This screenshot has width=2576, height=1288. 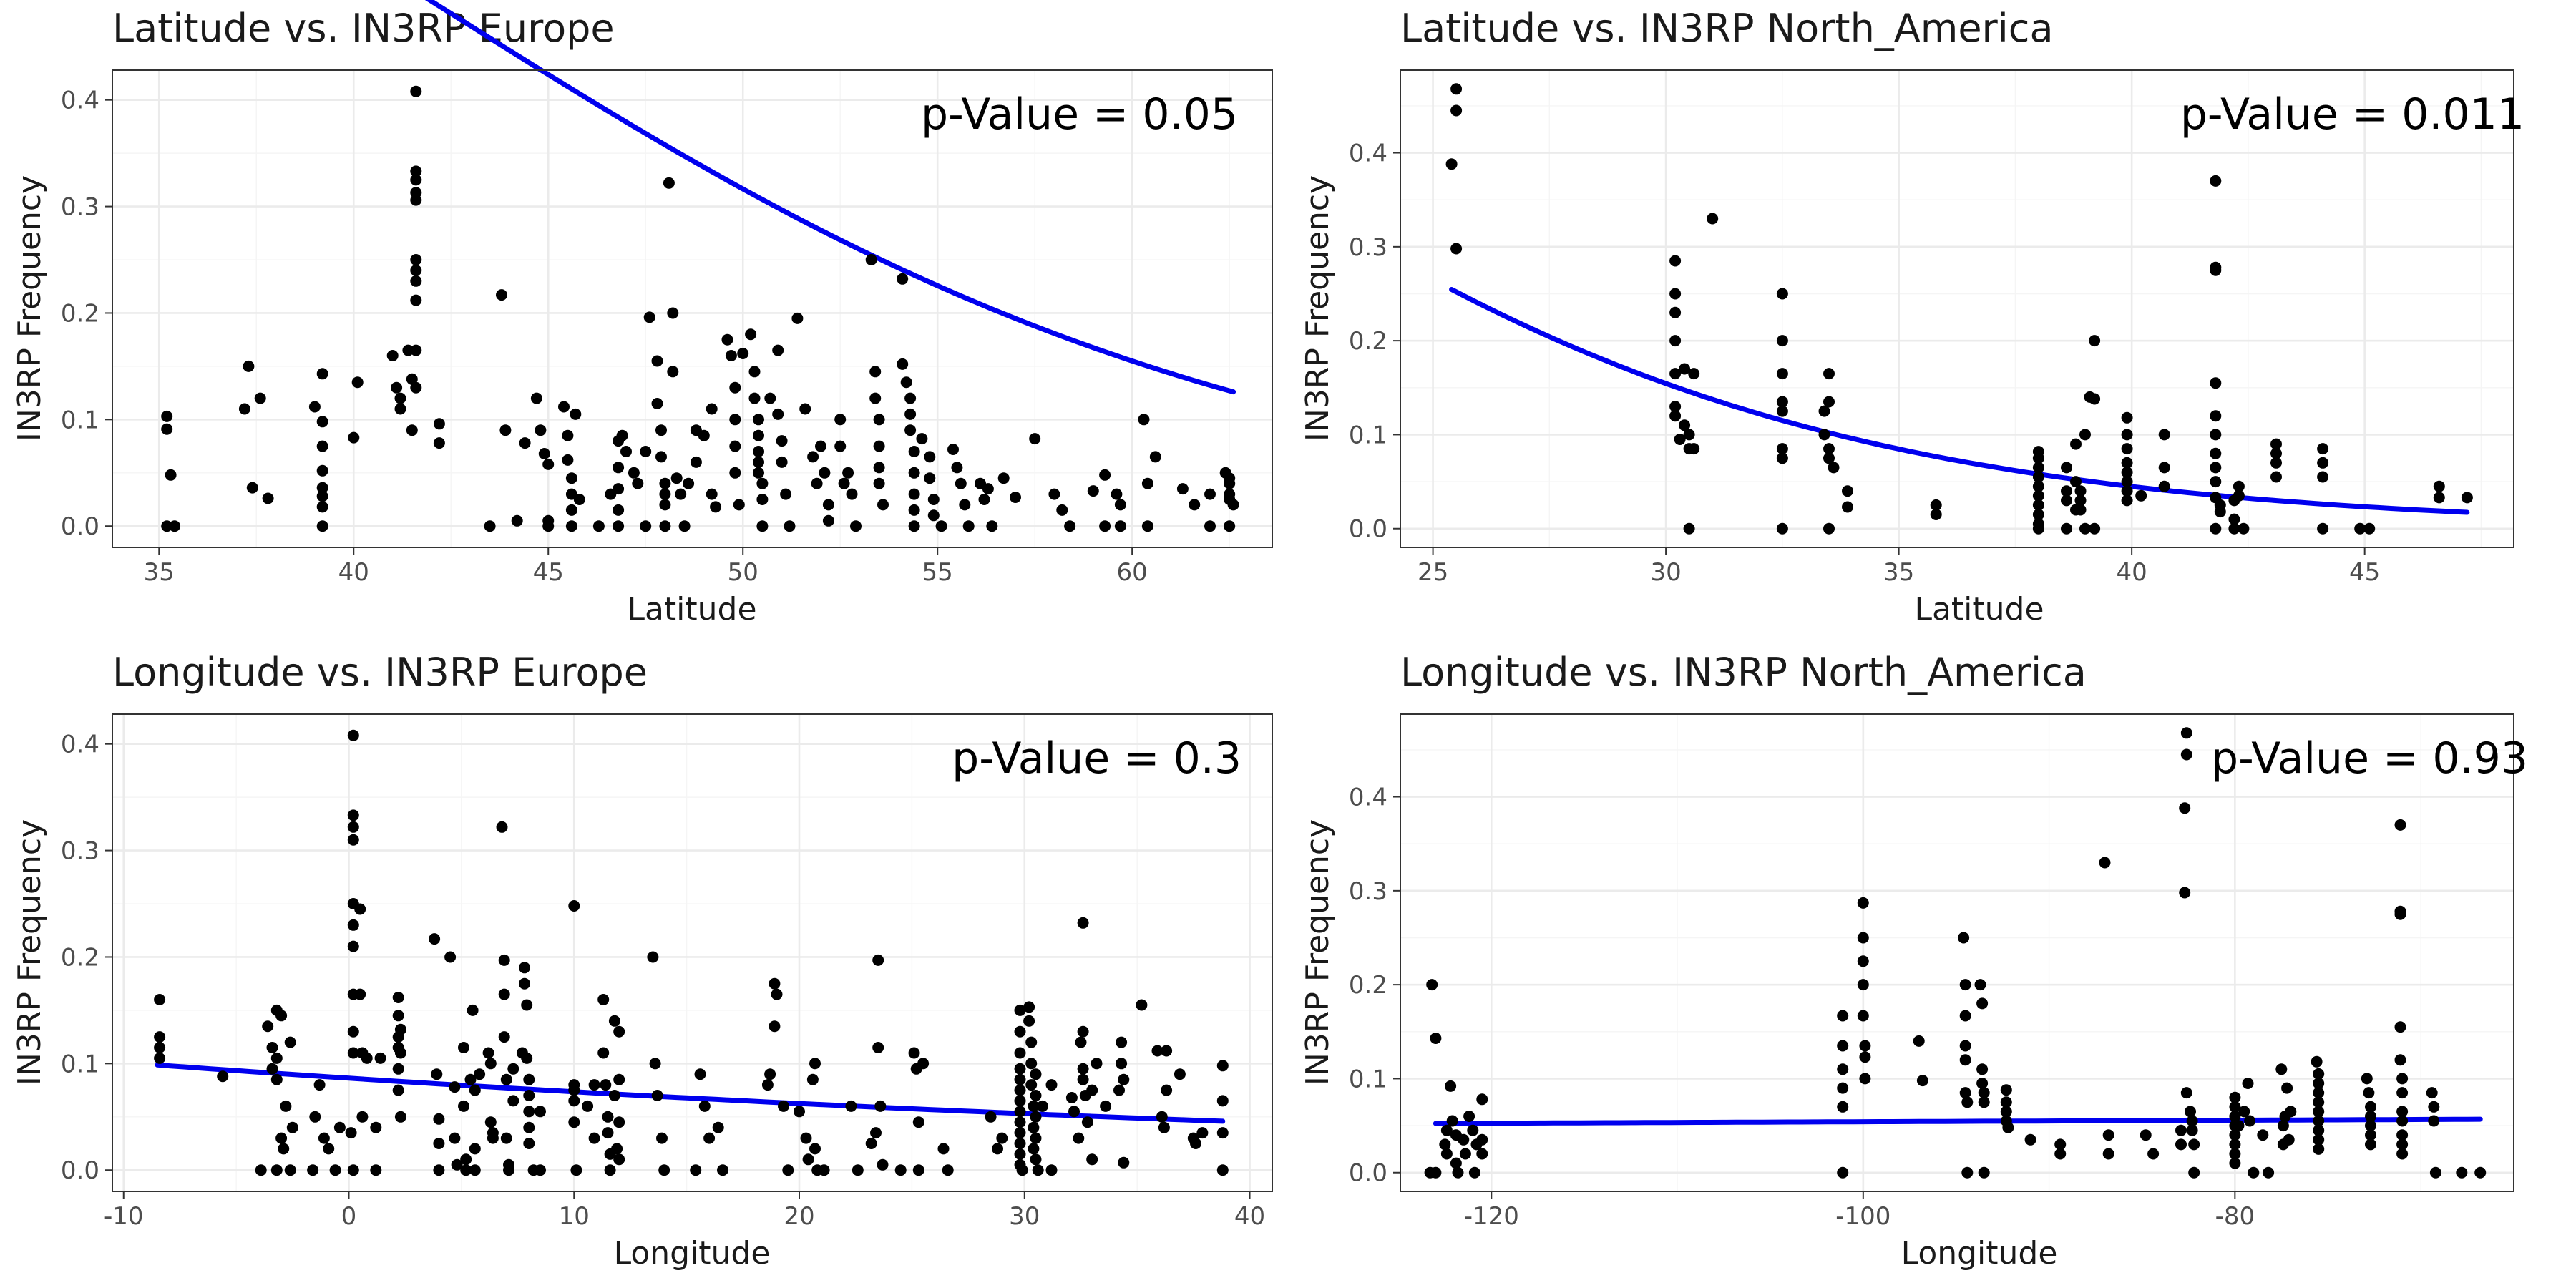 What do you see at coordinates (1727, 28) in the screenshot?
I see `panel-title: Latitude vs. IN3RP North_America` at bounding box center [1727, 28].